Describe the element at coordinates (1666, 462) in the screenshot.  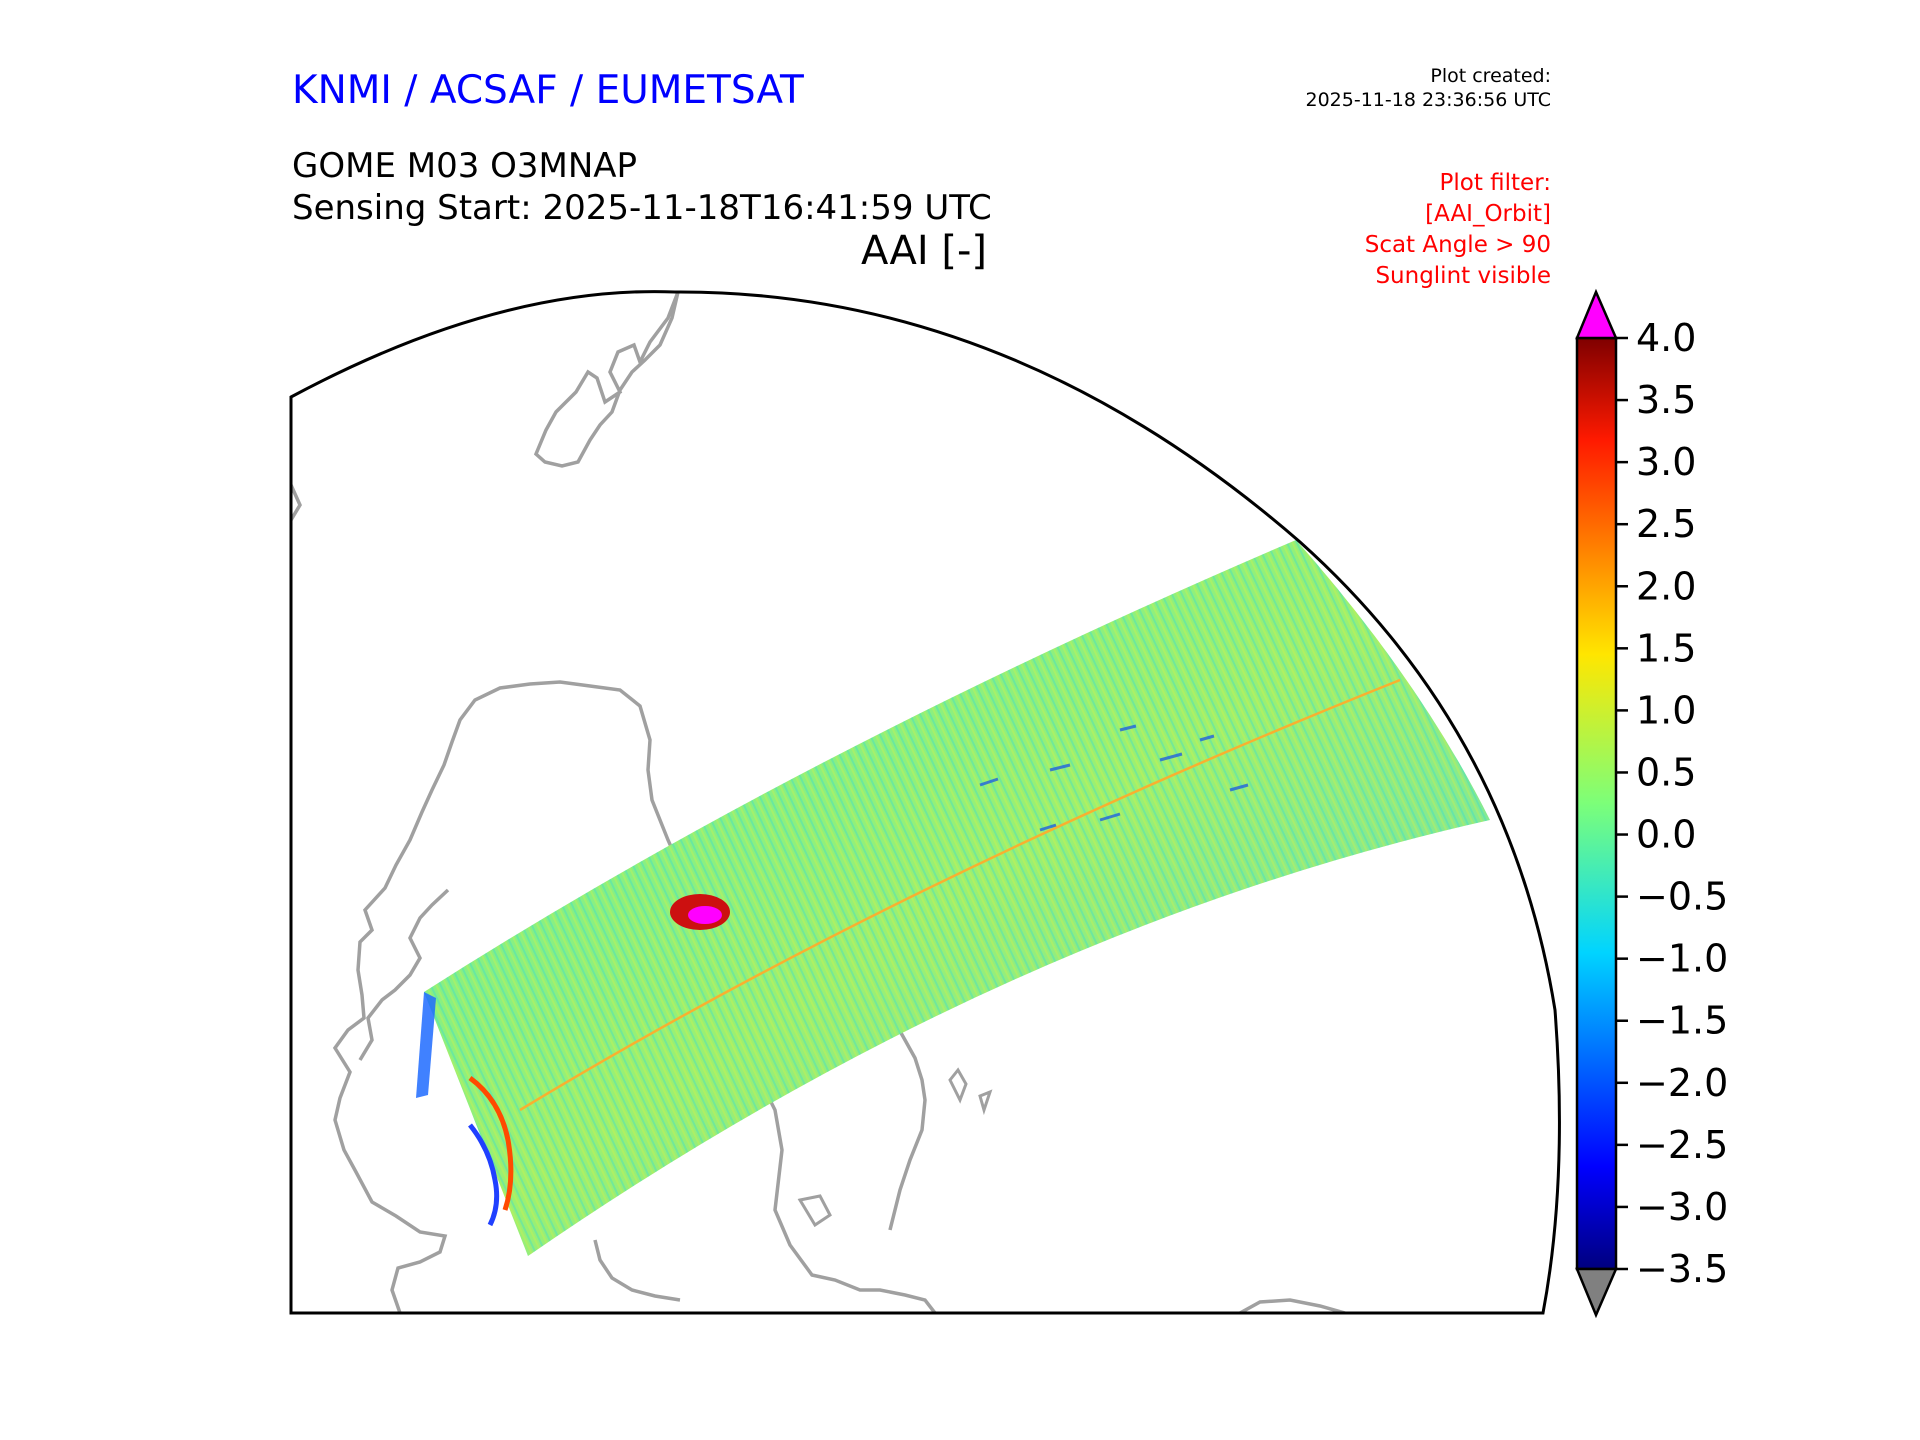
I see `colorbar-tick-label: 3.0` at that location.